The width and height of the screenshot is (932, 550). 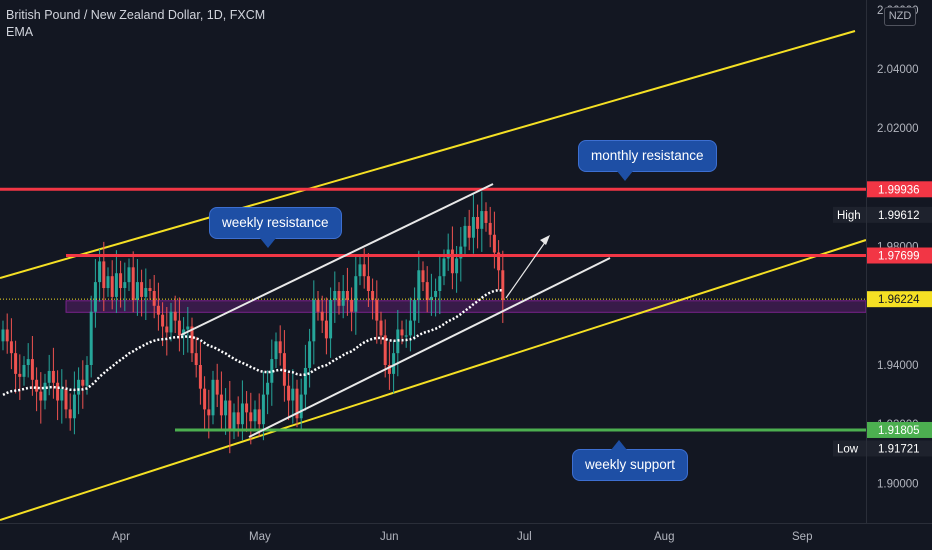 I want to click on weekly-resistance-callout: weekly resistance, so click(x=275, y=227).